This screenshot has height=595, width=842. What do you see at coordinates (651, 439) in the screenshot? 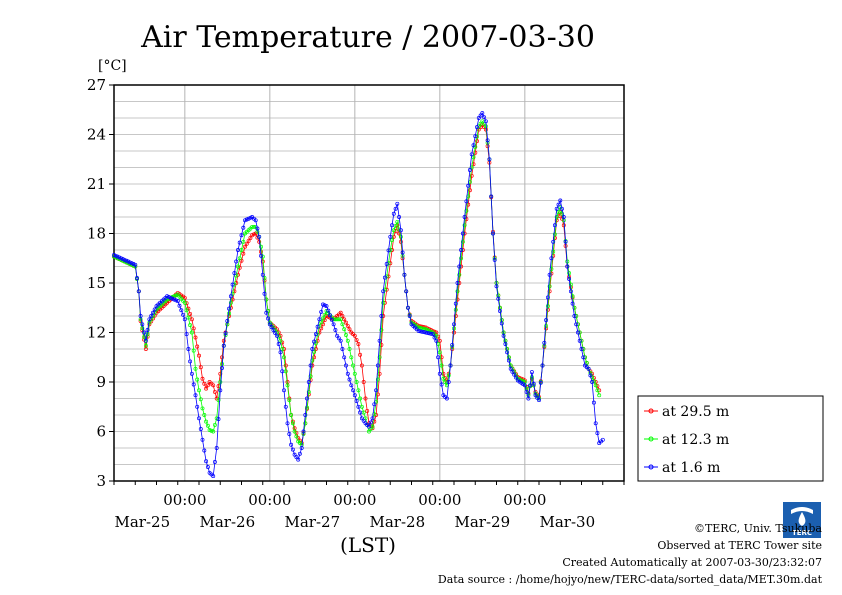
I see `legend-swatch-marker` at bounding box center [651, 439].